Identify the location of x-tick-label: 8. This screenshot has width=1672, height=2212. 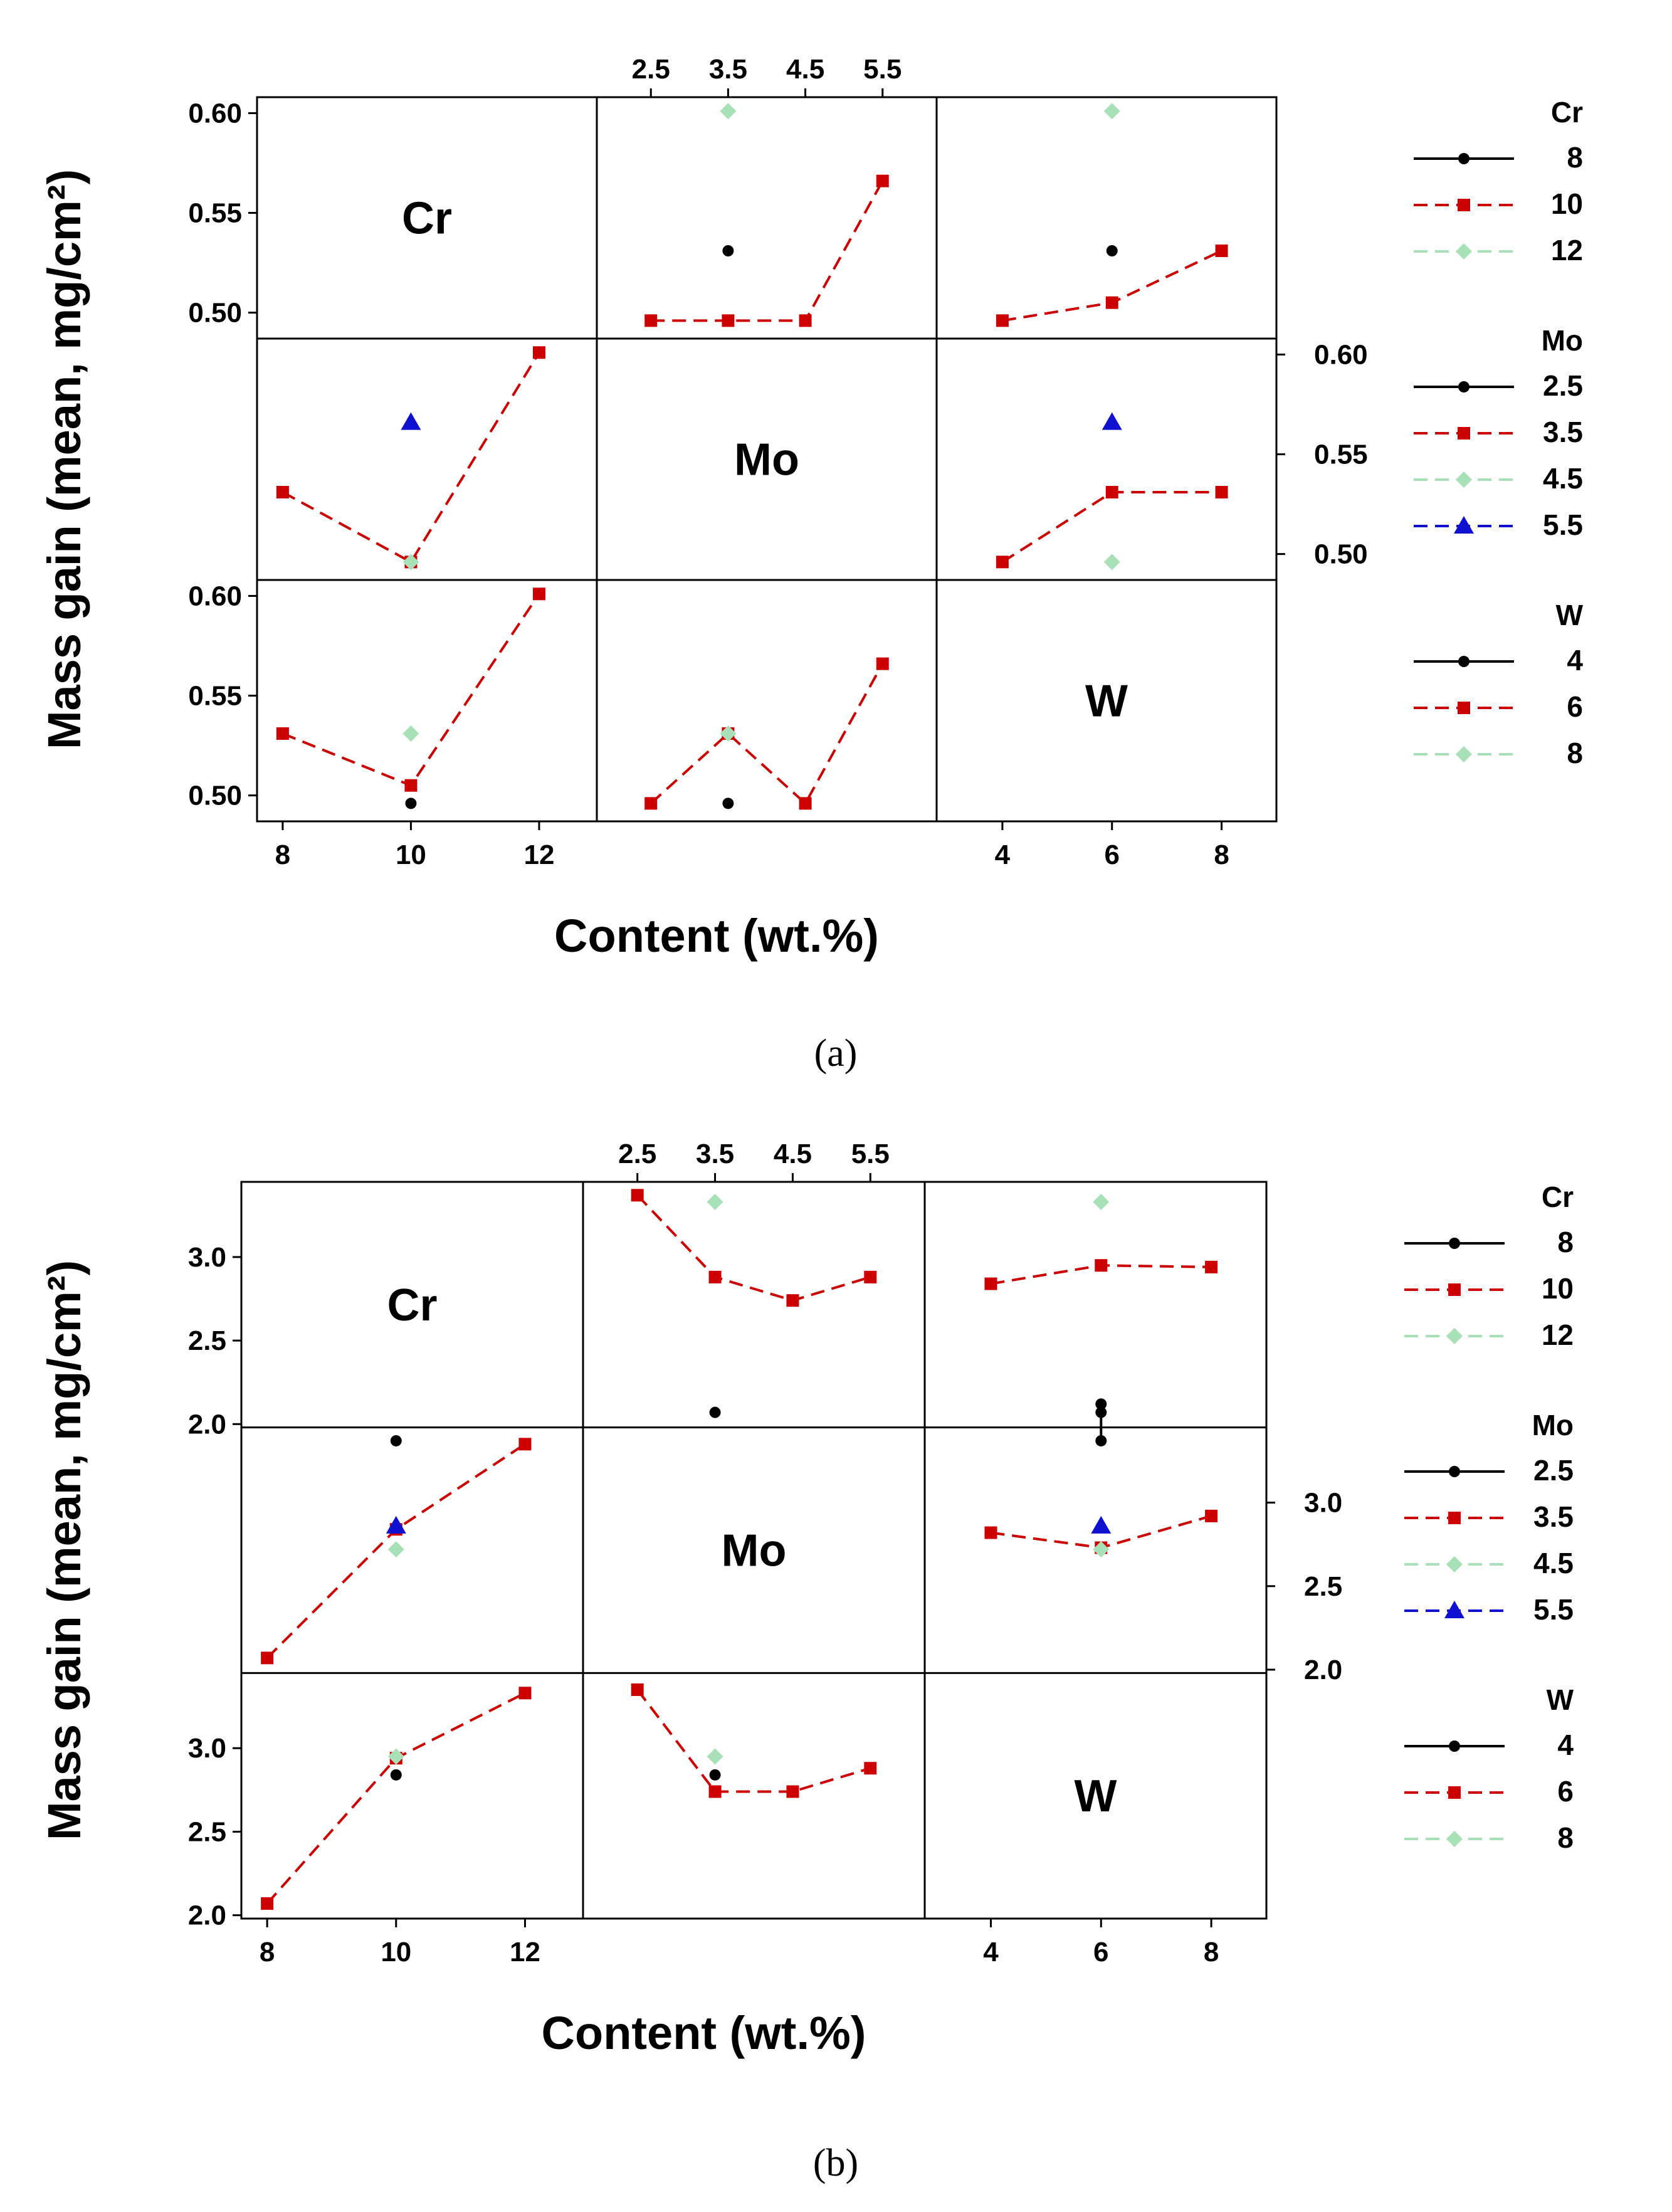
(267, 1952).